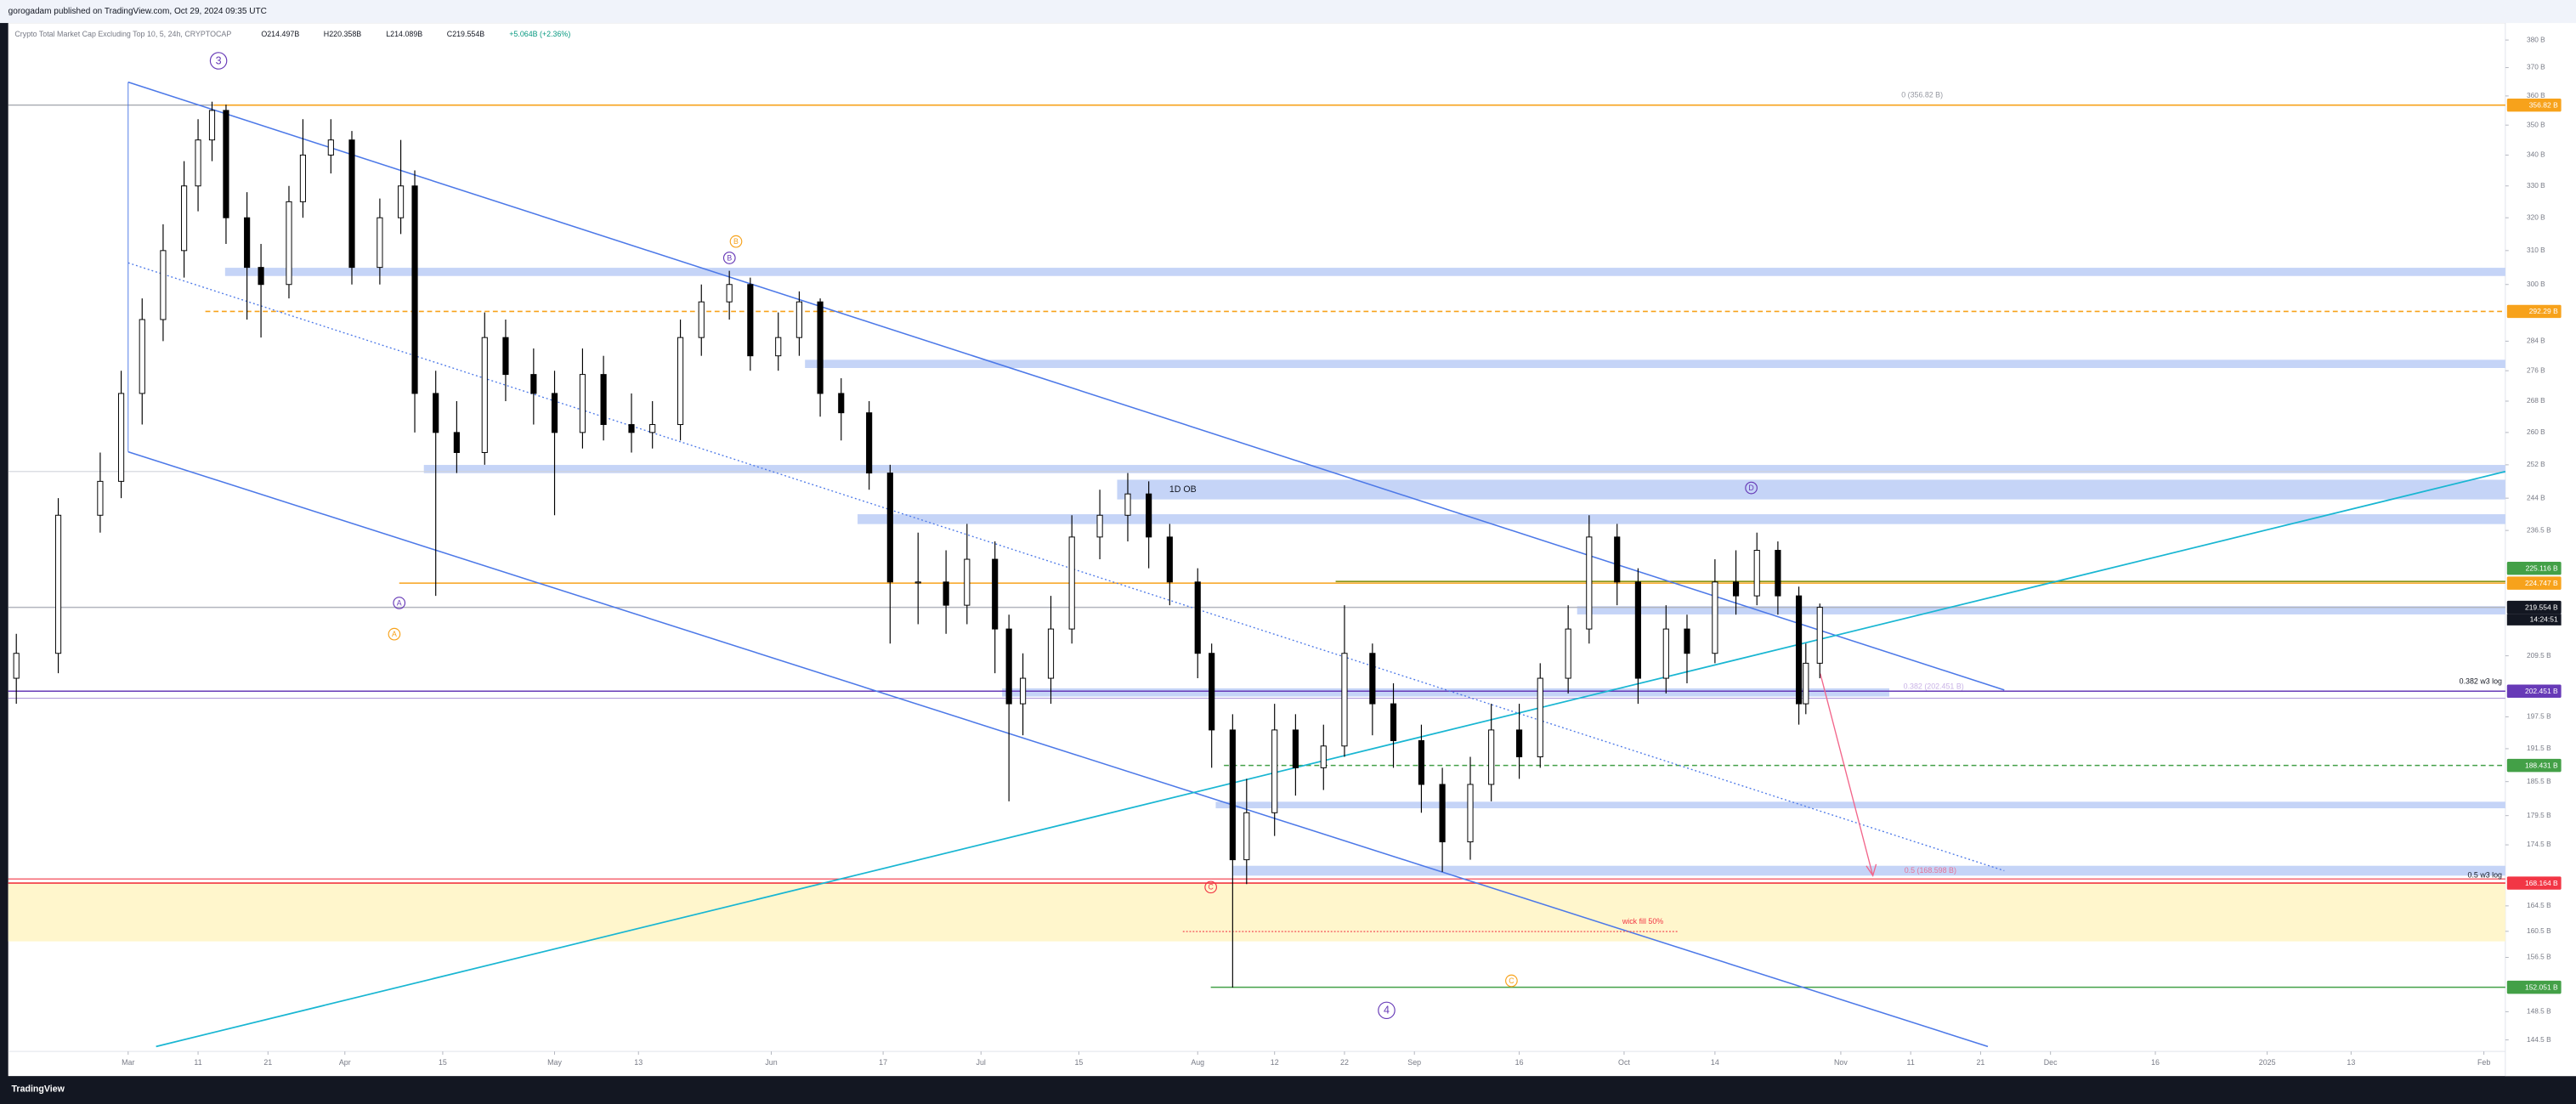 This screenshot has width=2576, height=1104. Describe the element at coordinates (2485, 875) in the screenshot. I see `annotation: 0.5 w3 log` at that location.